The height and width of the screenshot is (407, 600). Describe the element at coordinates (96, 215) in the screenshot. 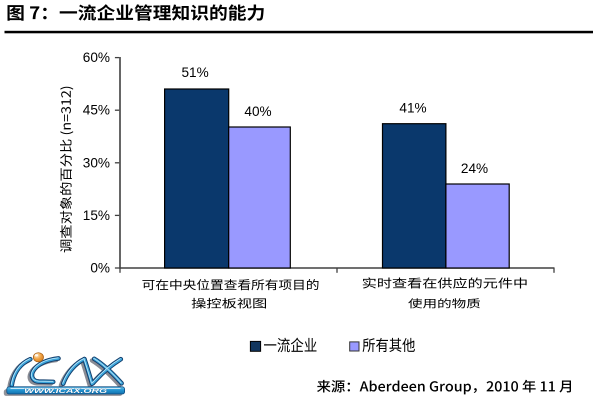

I see `svg-text: 15%` at that location.